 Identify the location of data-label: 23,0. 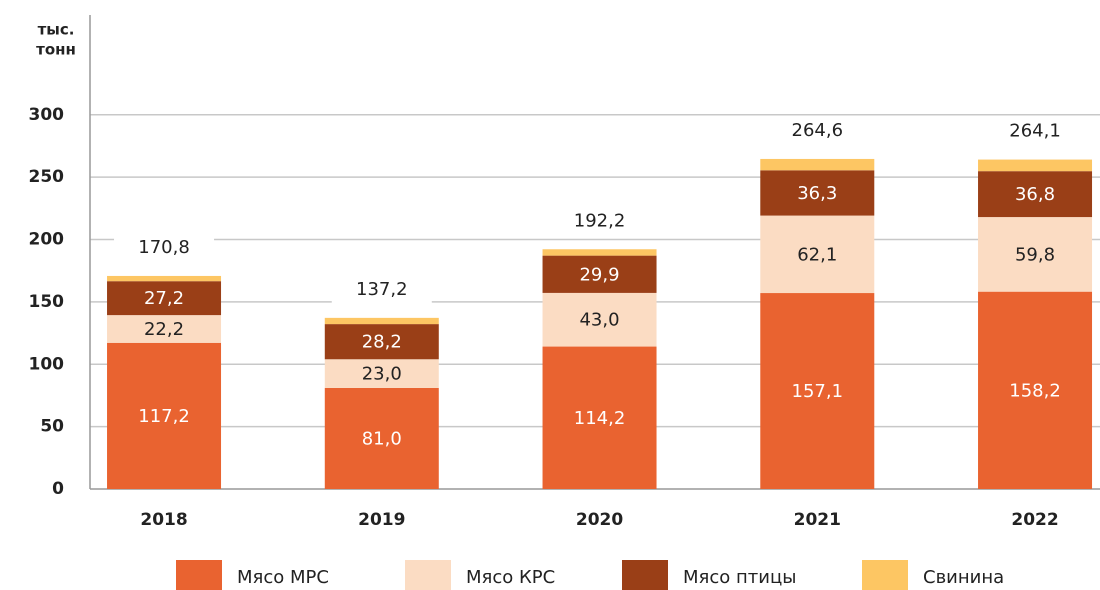
(382, 374).